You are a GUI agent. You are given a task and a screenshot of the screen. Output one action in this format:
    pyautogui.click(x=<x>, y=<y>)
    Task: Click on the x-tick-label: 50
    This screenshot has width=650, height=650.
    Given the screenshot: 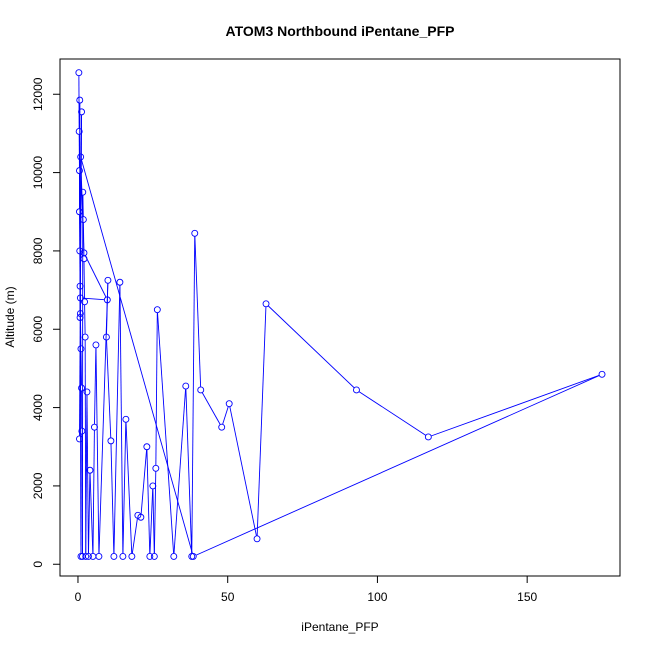 What is the action you would take?
    pyautogui.click(x=228, y=597)
    